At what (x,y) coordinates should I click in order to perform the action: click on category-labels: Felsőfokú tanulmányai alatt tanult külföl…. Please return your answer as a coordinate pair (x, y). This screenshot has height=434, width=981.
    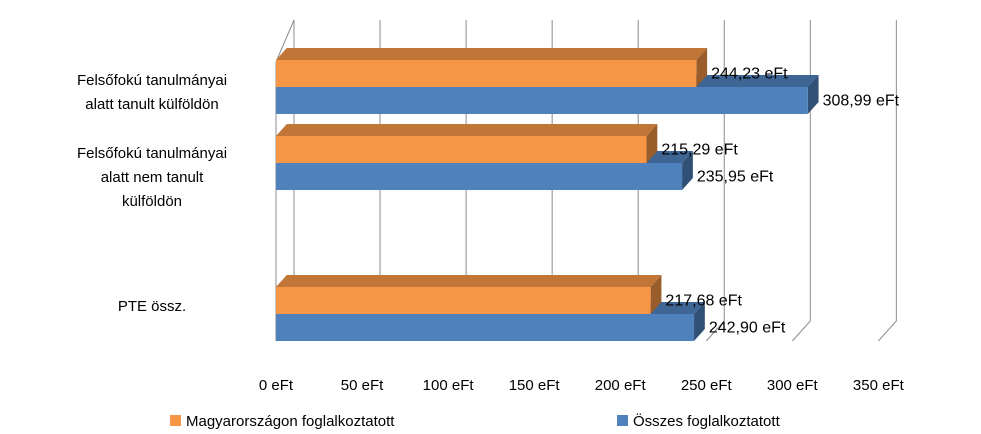
    Looking at the image, I should click on (152, 193).